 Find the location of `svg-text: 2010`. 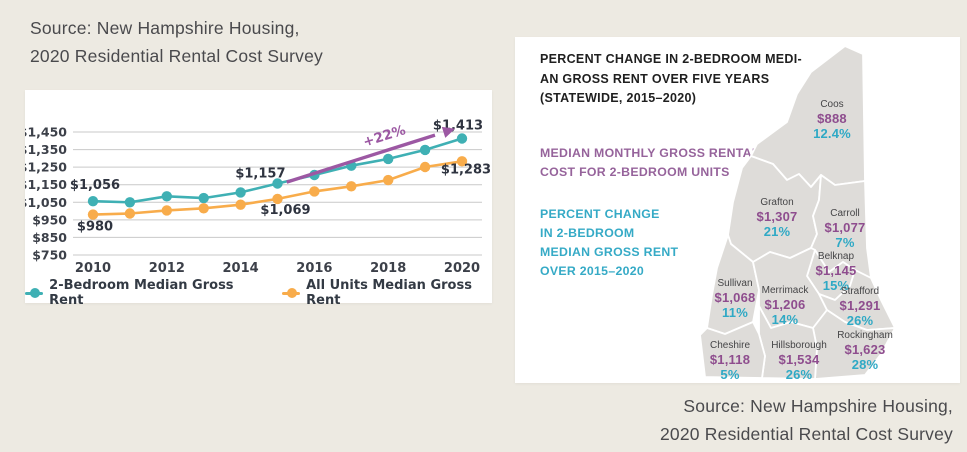

svg-text: 2010 is located at coordinates (93, 268).